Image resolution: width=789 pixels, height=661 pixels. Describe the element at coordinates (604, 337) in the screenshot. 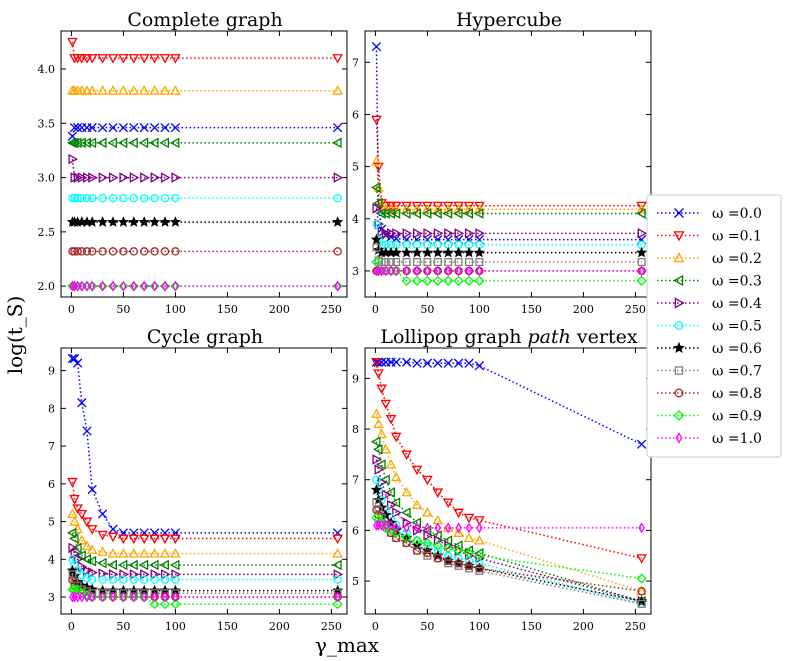

I see `title-lollipop-tail: vertex` at that location.